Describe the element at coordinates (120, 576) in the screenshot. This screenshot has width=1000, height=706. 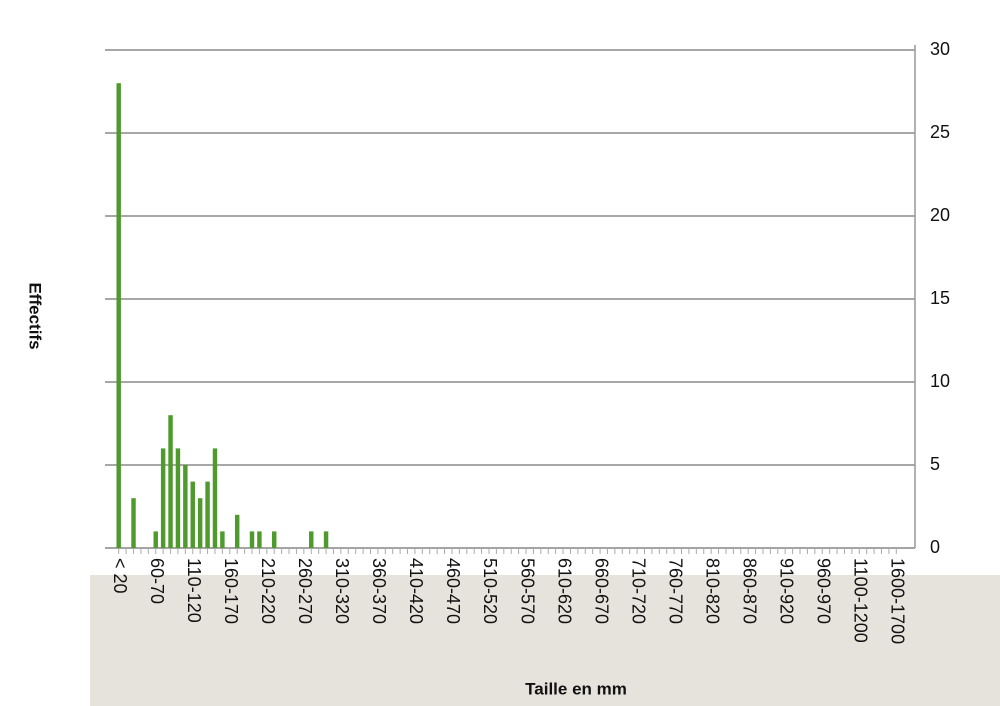
I see `x-tick-label: < 20` at that location.